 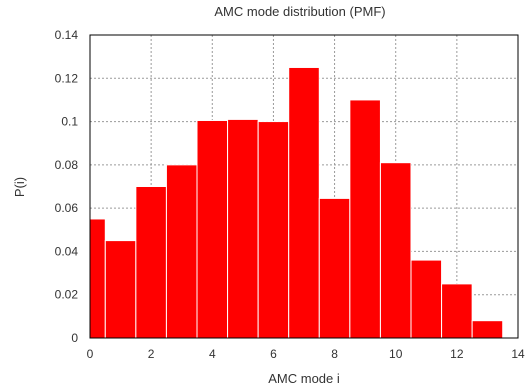 I want to click on y-tick-label: 0.02, so click(x=67, y=295).